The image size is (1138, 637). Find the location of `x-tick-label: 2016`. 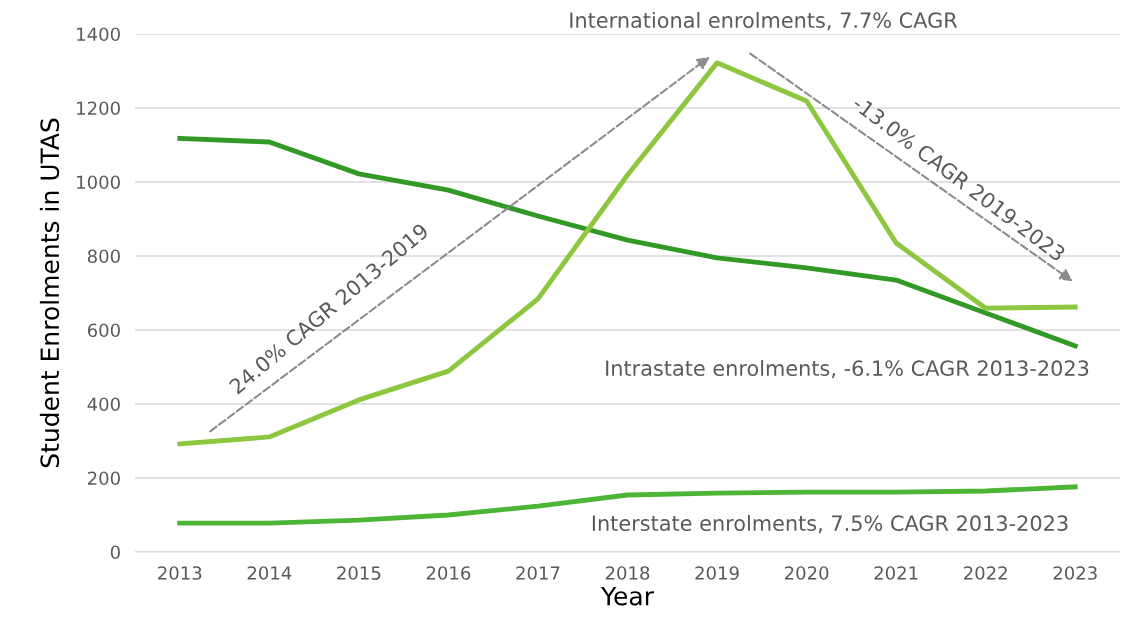

x-tick-label: 2016 is located at coordinates (448, 573).